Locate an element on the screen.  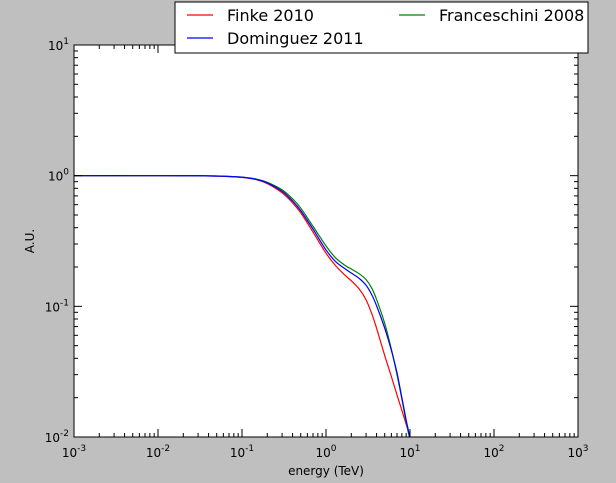
y-axis-title: A.U. is located at coordinates (30, 241).